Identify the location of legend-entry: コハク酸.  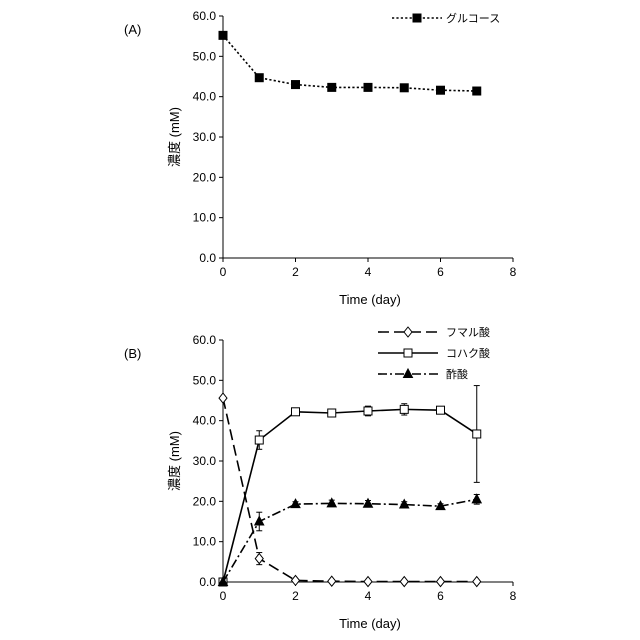
(434, 353).